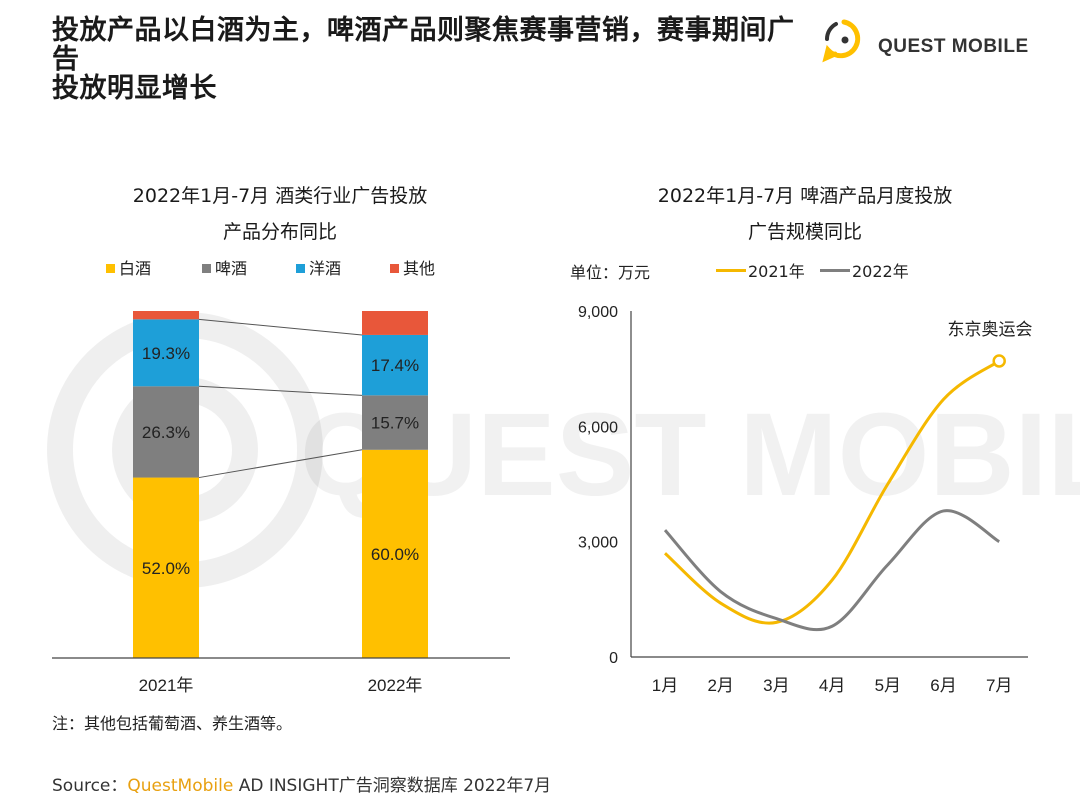  Describe the element at coordinates (598, 312) in the screenshot. I see `y-tick-label: 9,000` at that location.